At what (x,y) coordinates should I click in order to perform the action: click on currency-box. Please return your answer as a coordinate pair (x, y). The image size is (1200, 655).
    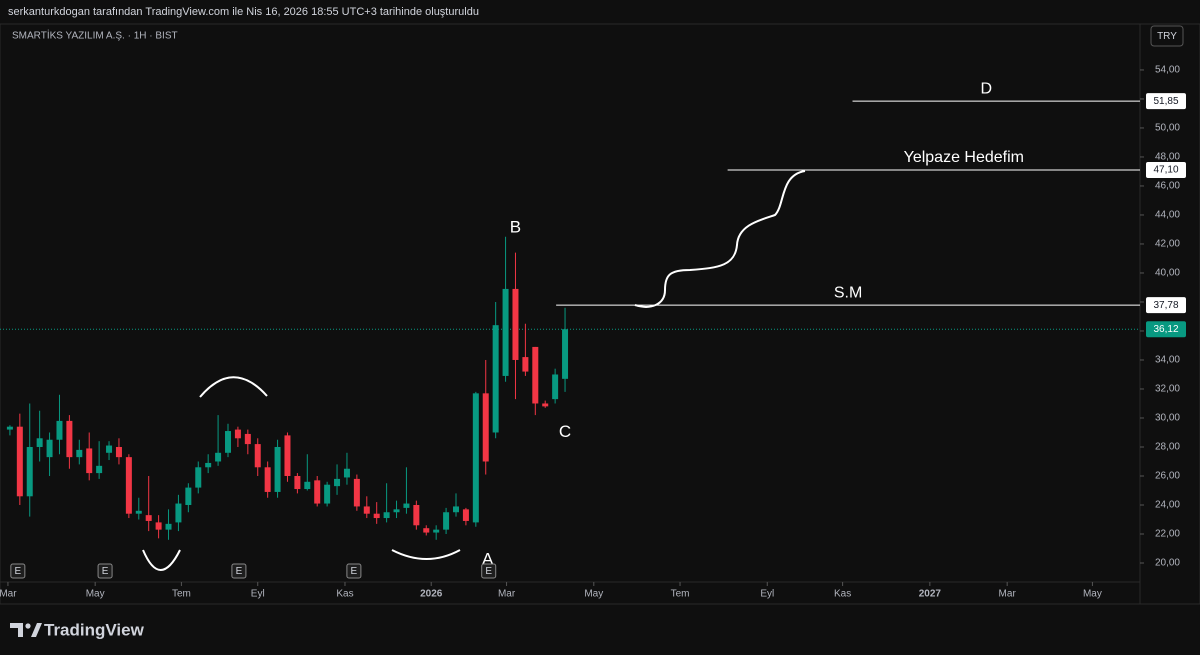
    Looking at the image, I should click on (1167, 36).